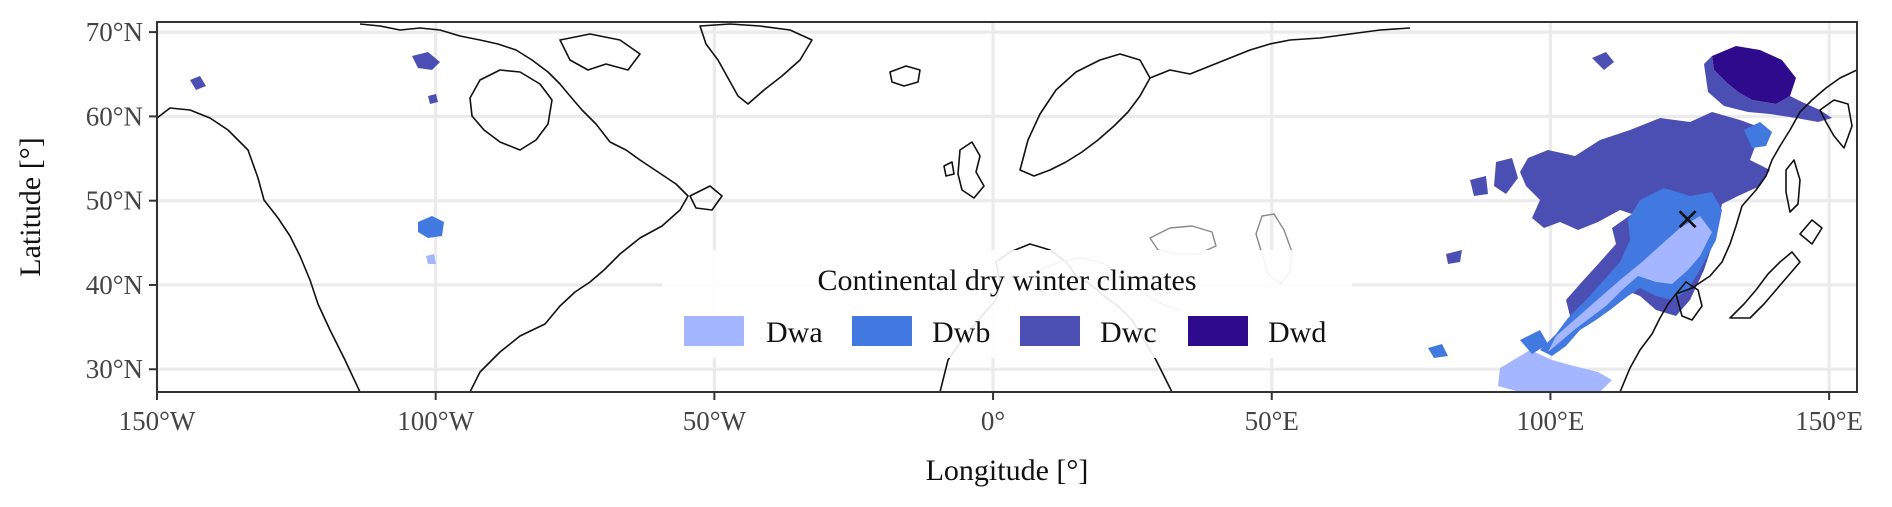 This screenshot has width=1892, height=507. I want to click on coastline-east-asia, so click(1738, 230).